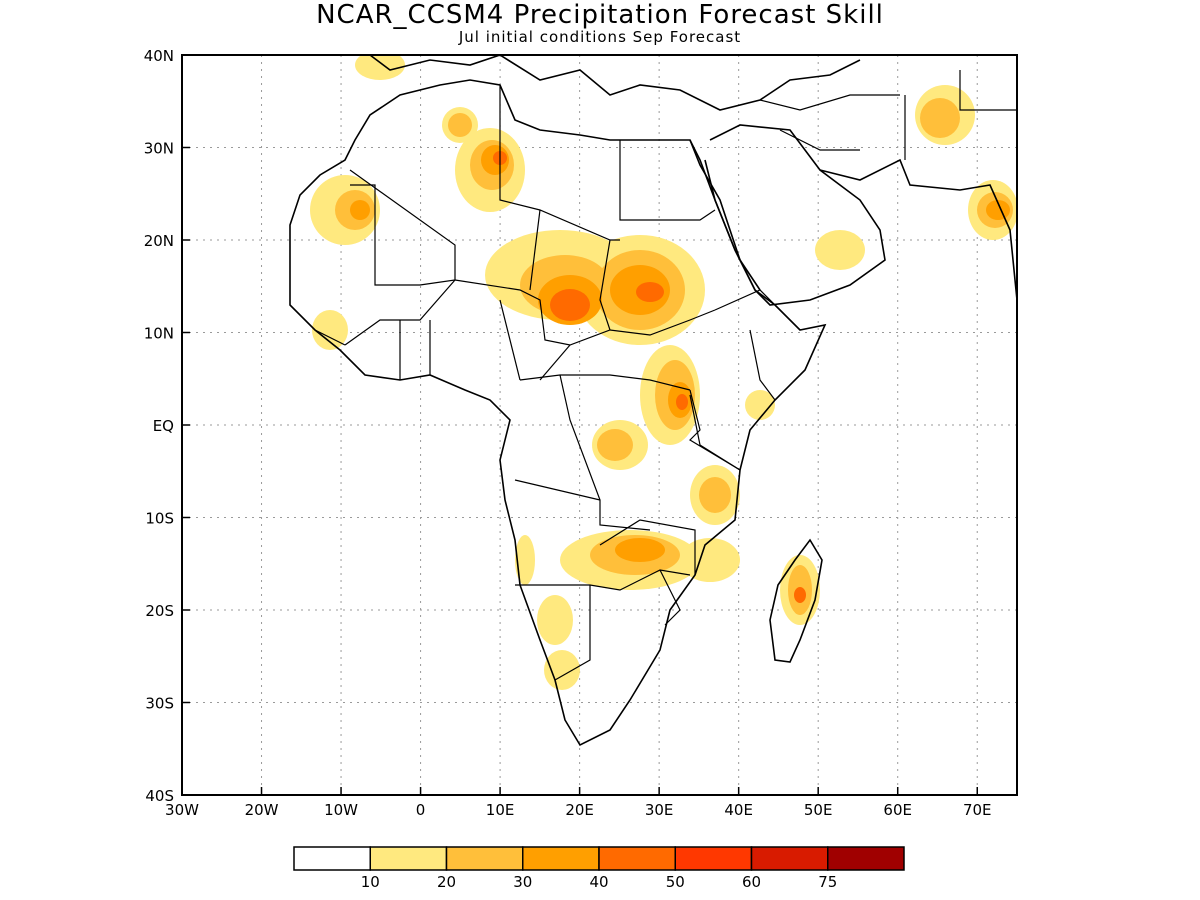 This screenshot has height=900, width=1200. What do you see at coordinates (159, 56) in the screenshot?
I see `lat-tick-label: 40N` at bounding box center [159, 56].